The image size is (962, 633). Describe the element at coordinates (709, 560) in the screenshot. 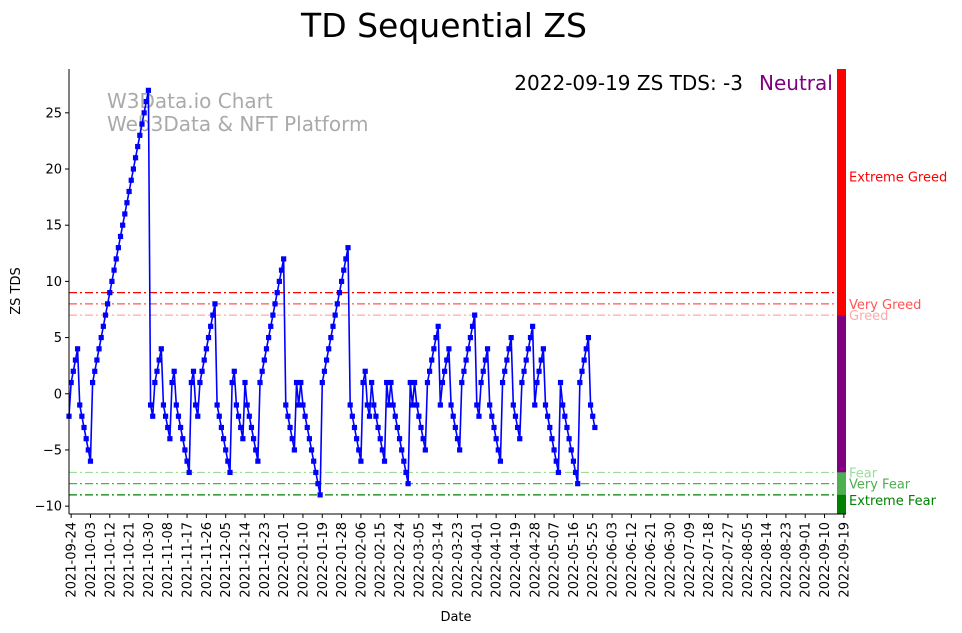

I see `x-tick-label: 2022-07-18` at that location.